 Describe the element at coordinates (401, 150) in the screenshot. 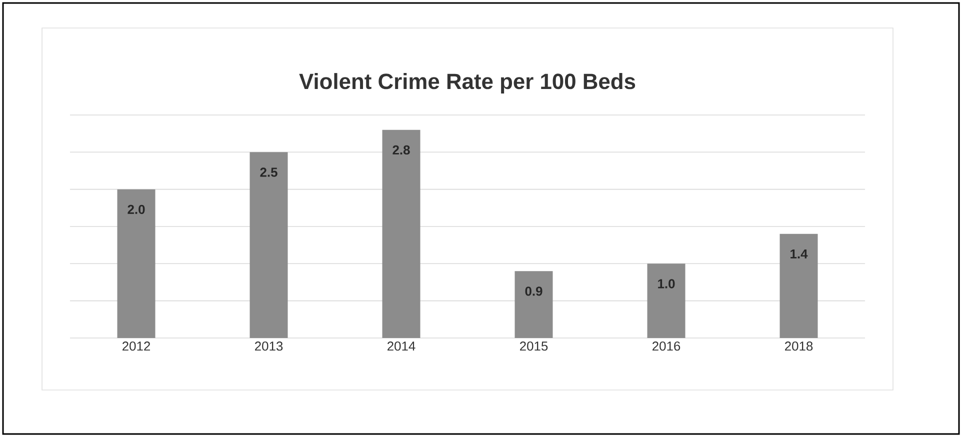

I see `data-label: 2.8` at that location.